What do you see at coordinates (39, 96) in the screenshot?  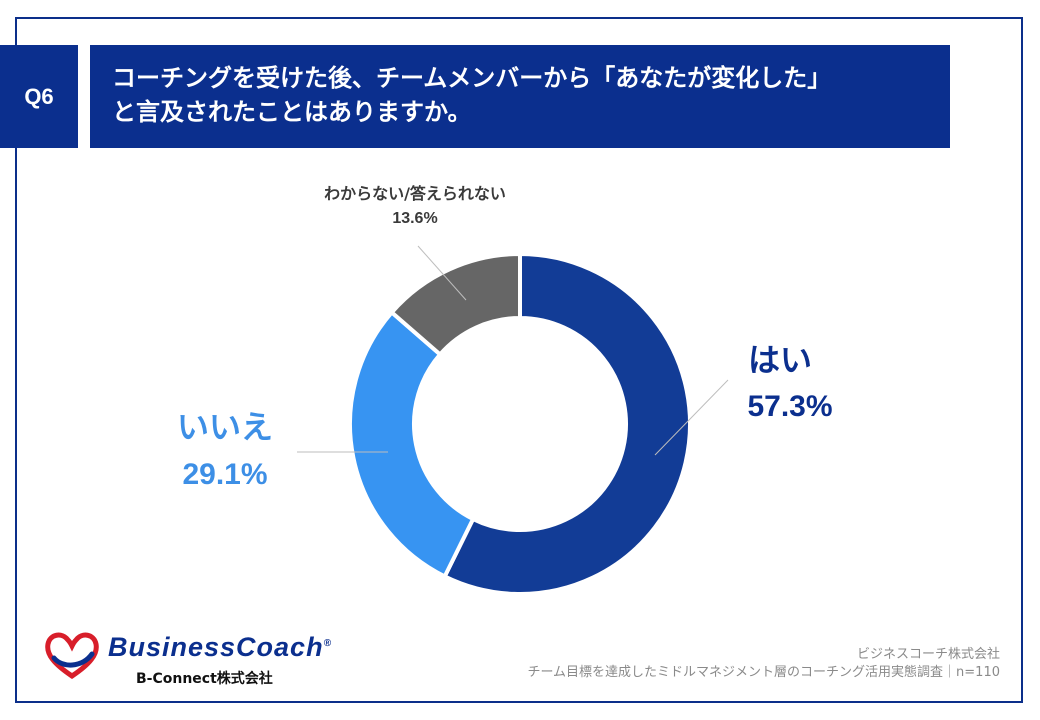 I see `question-number-badge: Q6` at bounding box center [39, 96].